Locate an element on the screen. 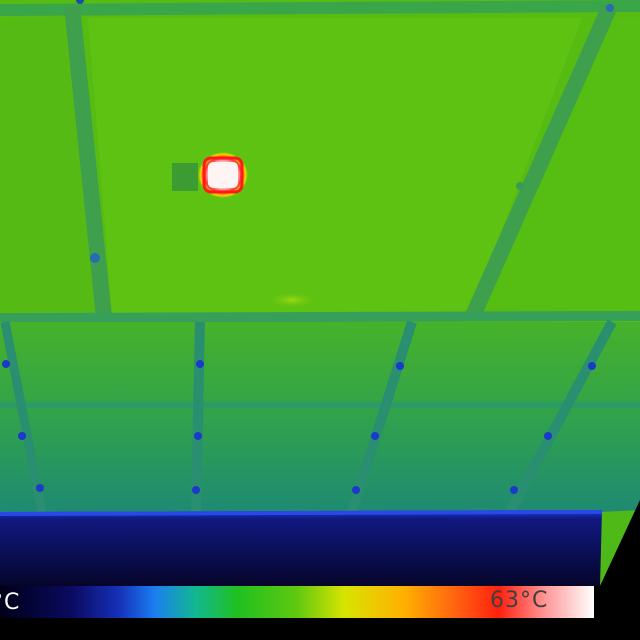 This screenshot has height=640, width=640. scale-max-label: 63°C is located at coordinates (519, 601).